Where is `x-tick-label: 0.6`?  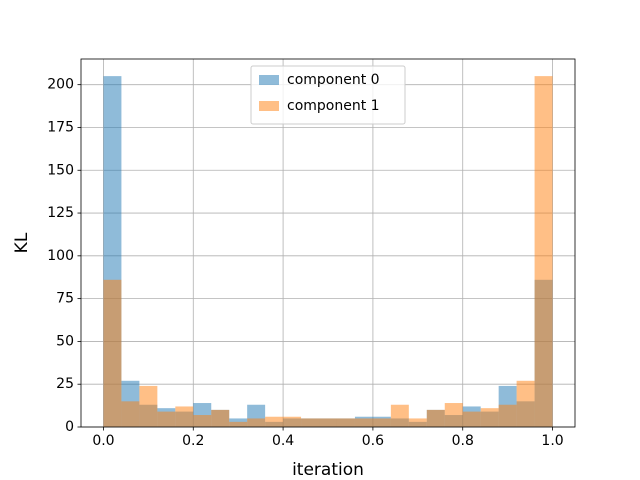
x-tick-label: 0.6 is located at coordinates (373, 441).